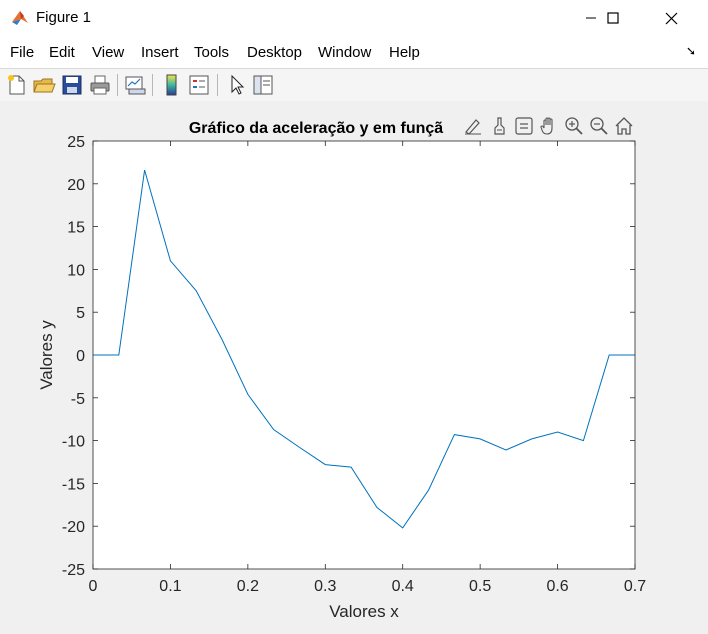  What do you see at coordinates (549, 126) in the screenshot?
I see `pan-hand-icon` at bounding box center [549, 126].